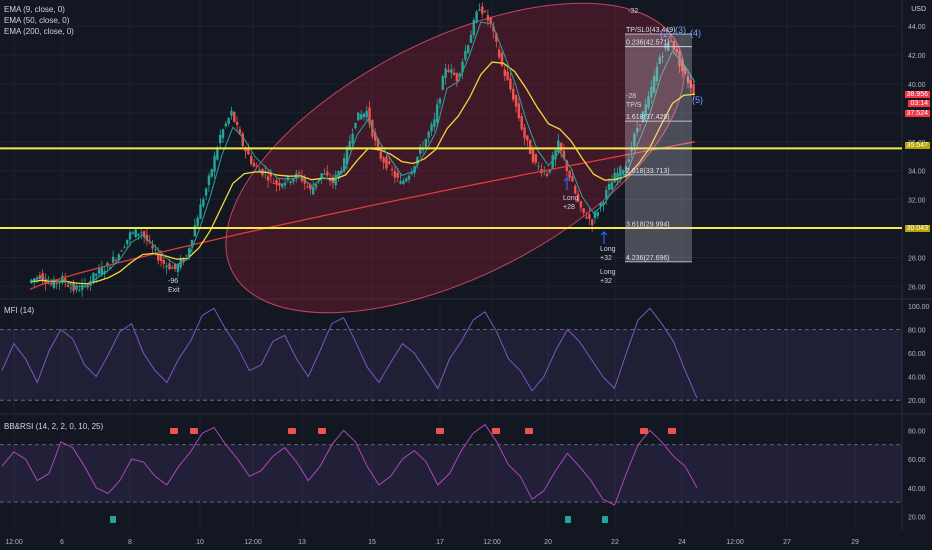 The width and height of the screenshot is (932, 550). Describe the element at coordinates (917, 330) in the screenshot. I see `mfi-y-tick: 80.00` at that location.